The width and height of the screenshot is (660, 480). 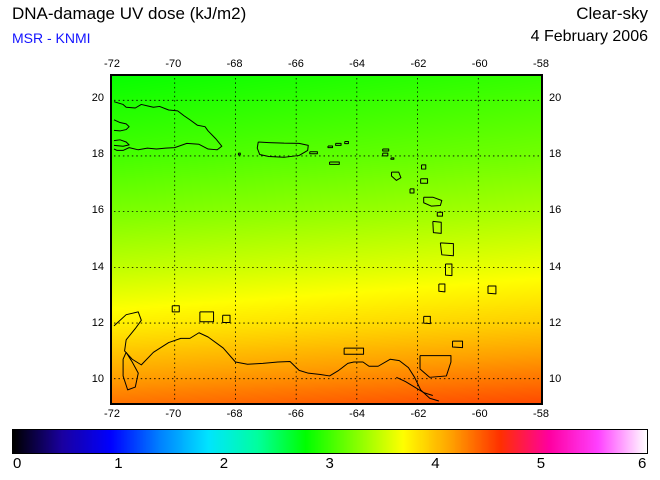 I want to click on xtick-bottom--58: -58, so click(x=541, y=414).